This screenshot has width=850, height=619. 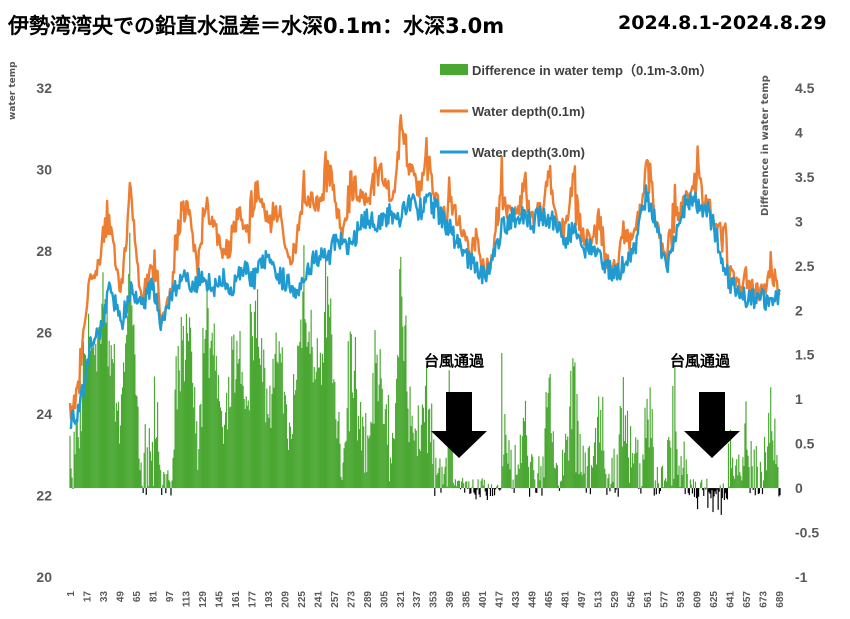 What do you see at coordinates (450, 599) in the screenshot?
I see `x-tick-label: 369` at bounding box center [450, 599].